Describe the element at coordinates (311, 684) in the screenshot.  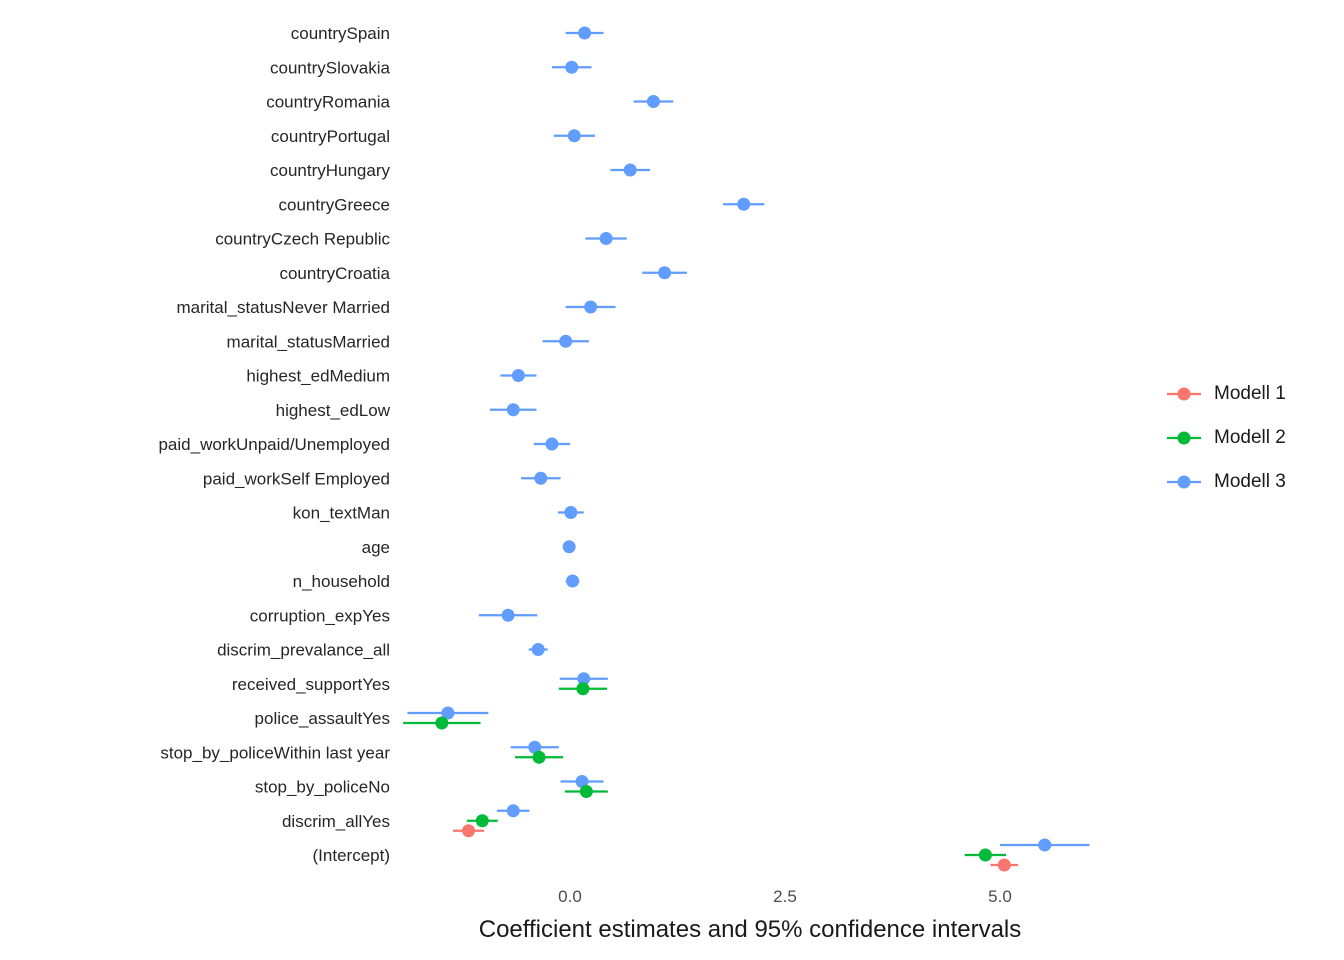
I see `y-axis-label: received_supportYes` at that location.